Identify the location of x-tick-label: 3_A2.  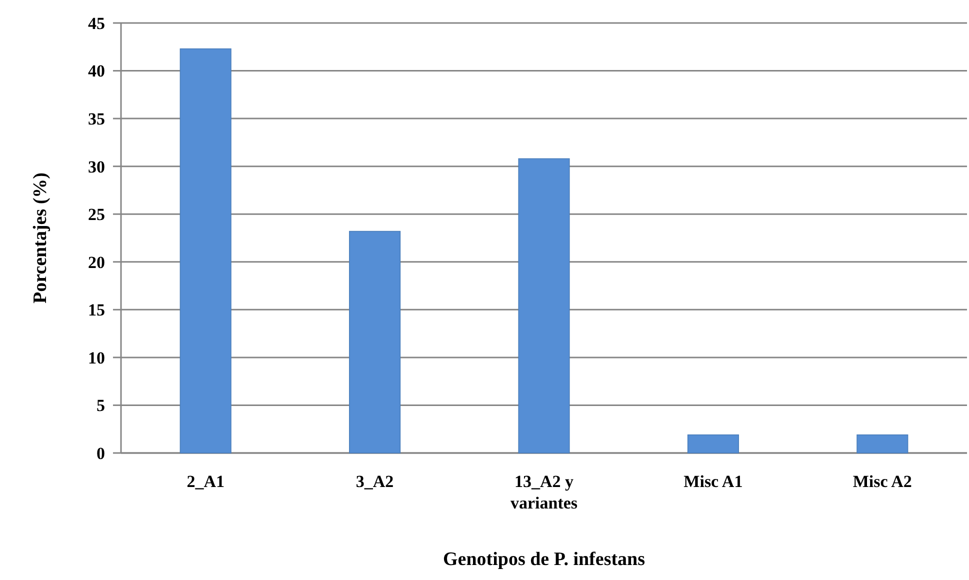
(375, 481).